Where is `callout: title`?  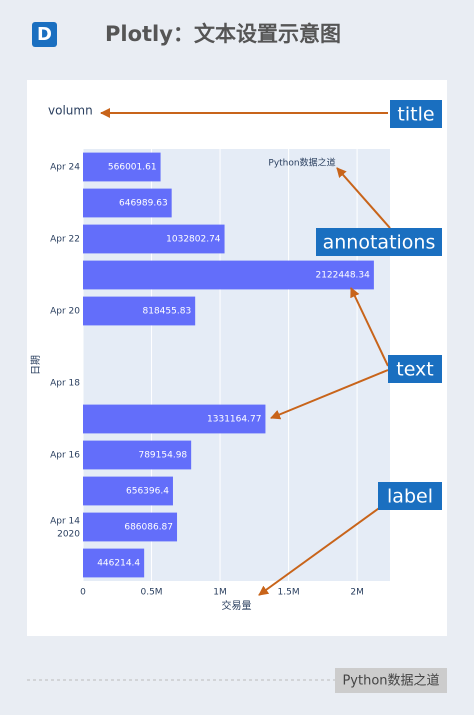 callout: title is located at coordinates (415, 115).